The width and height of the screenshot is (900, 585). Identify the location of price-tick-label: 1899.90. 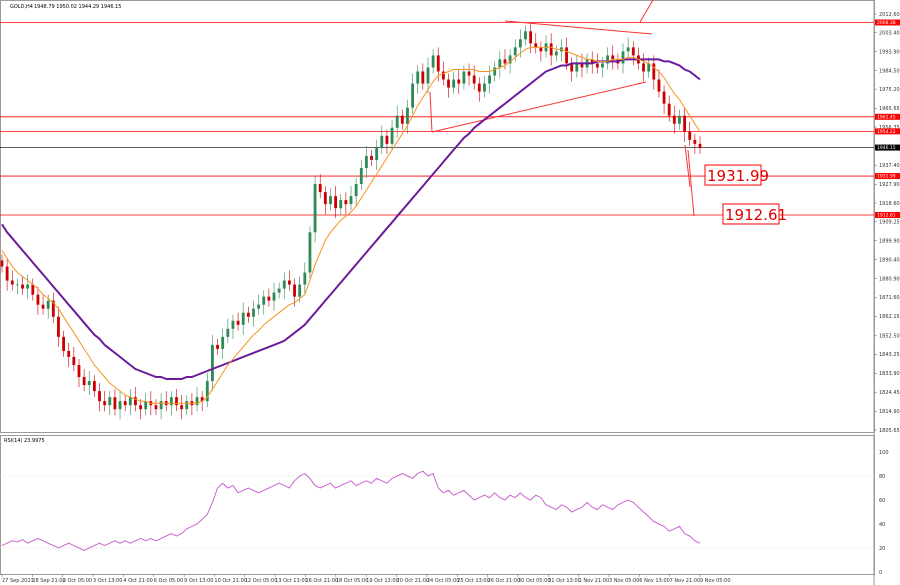
(889, 241).